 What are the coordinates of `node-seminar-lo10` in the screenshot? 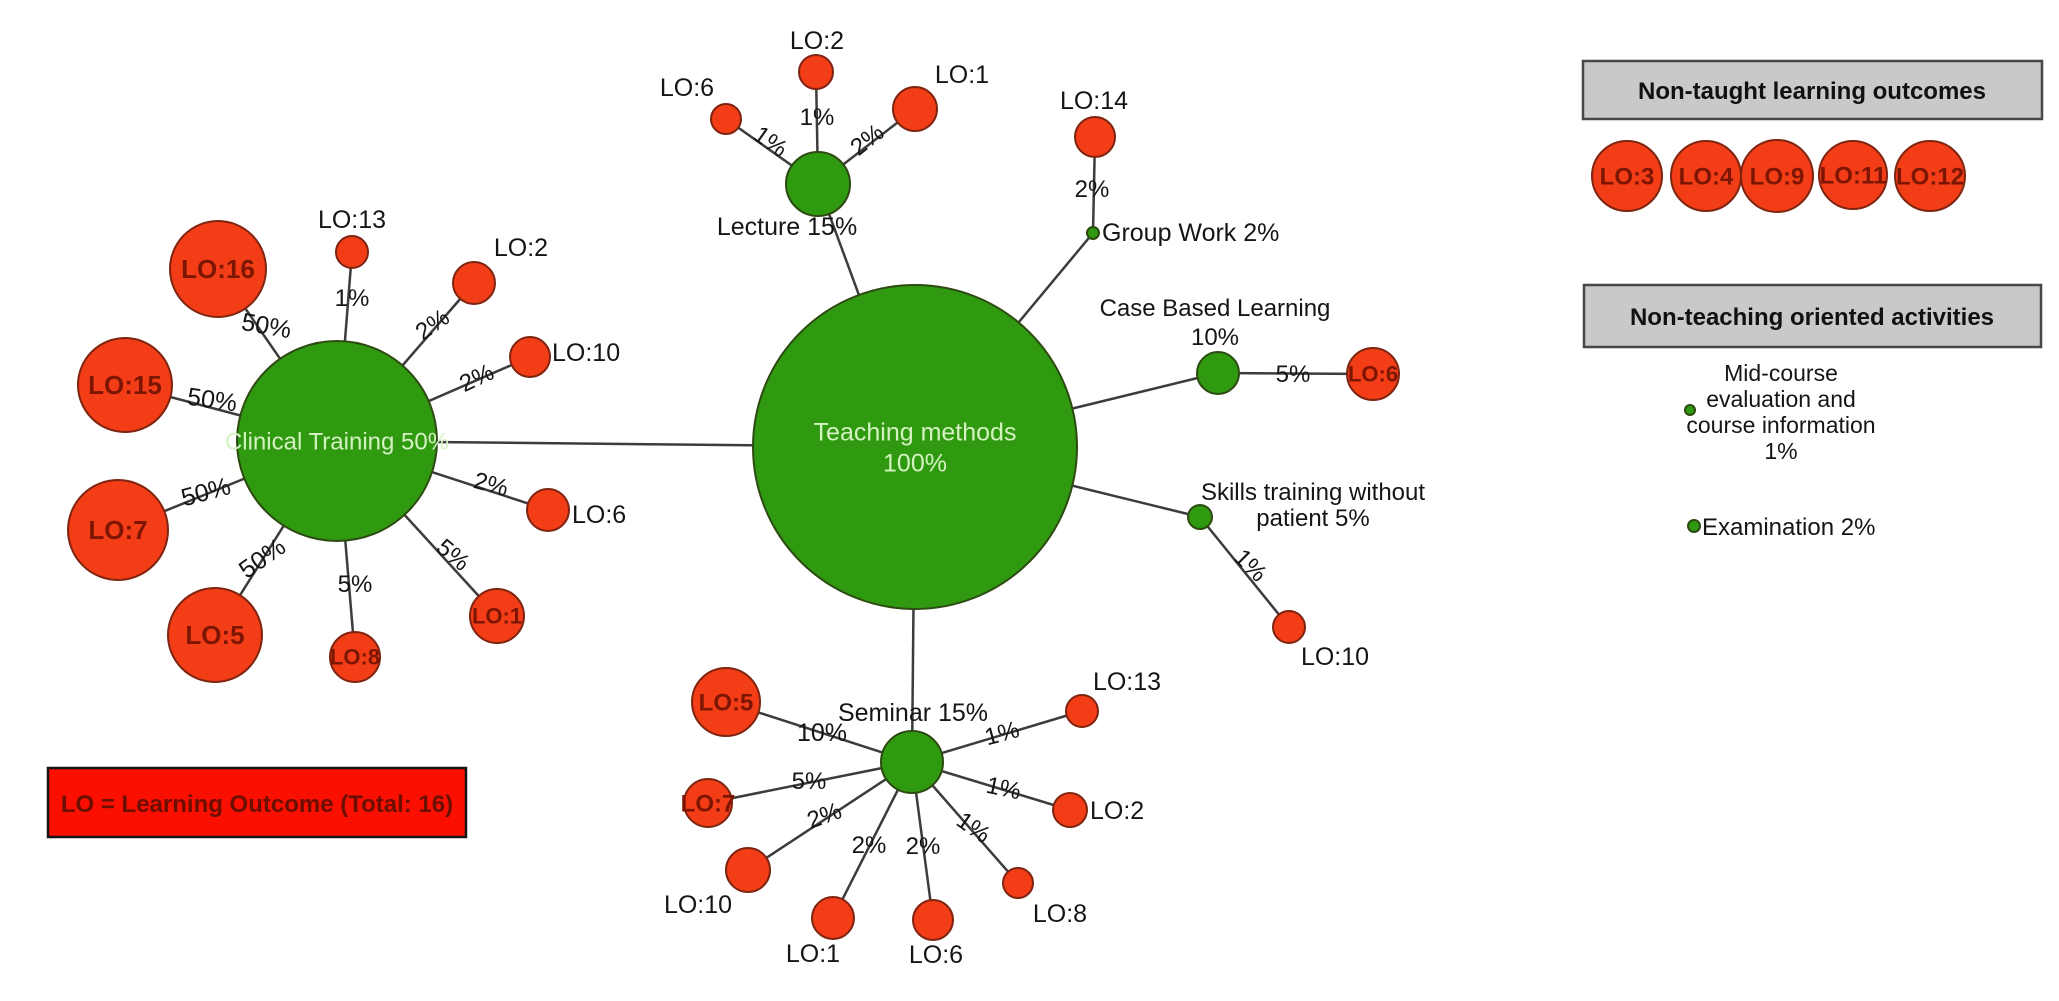 It's located at (748, 870).